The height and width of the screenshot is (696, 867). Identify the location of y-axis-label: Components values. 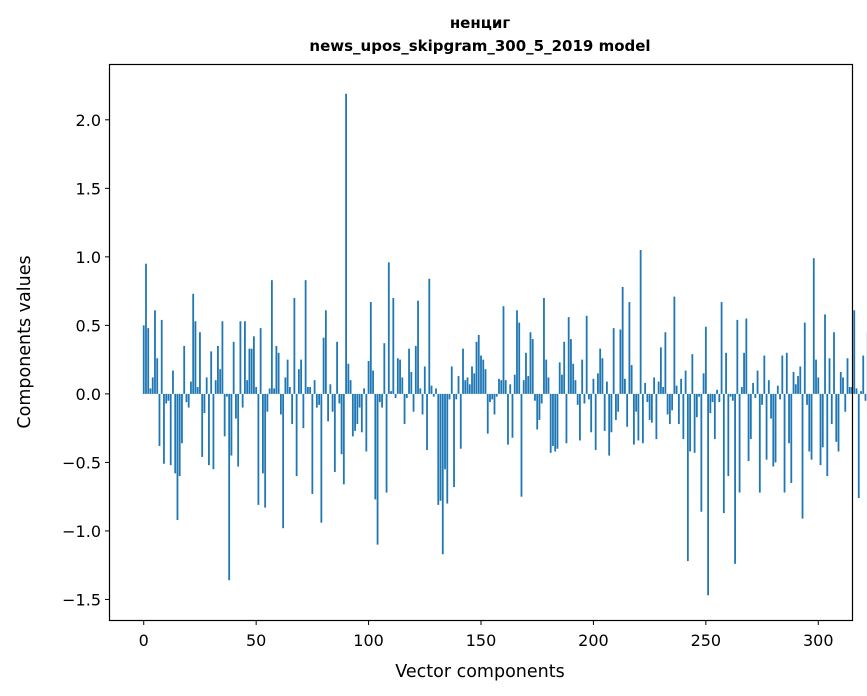
(25, 341).